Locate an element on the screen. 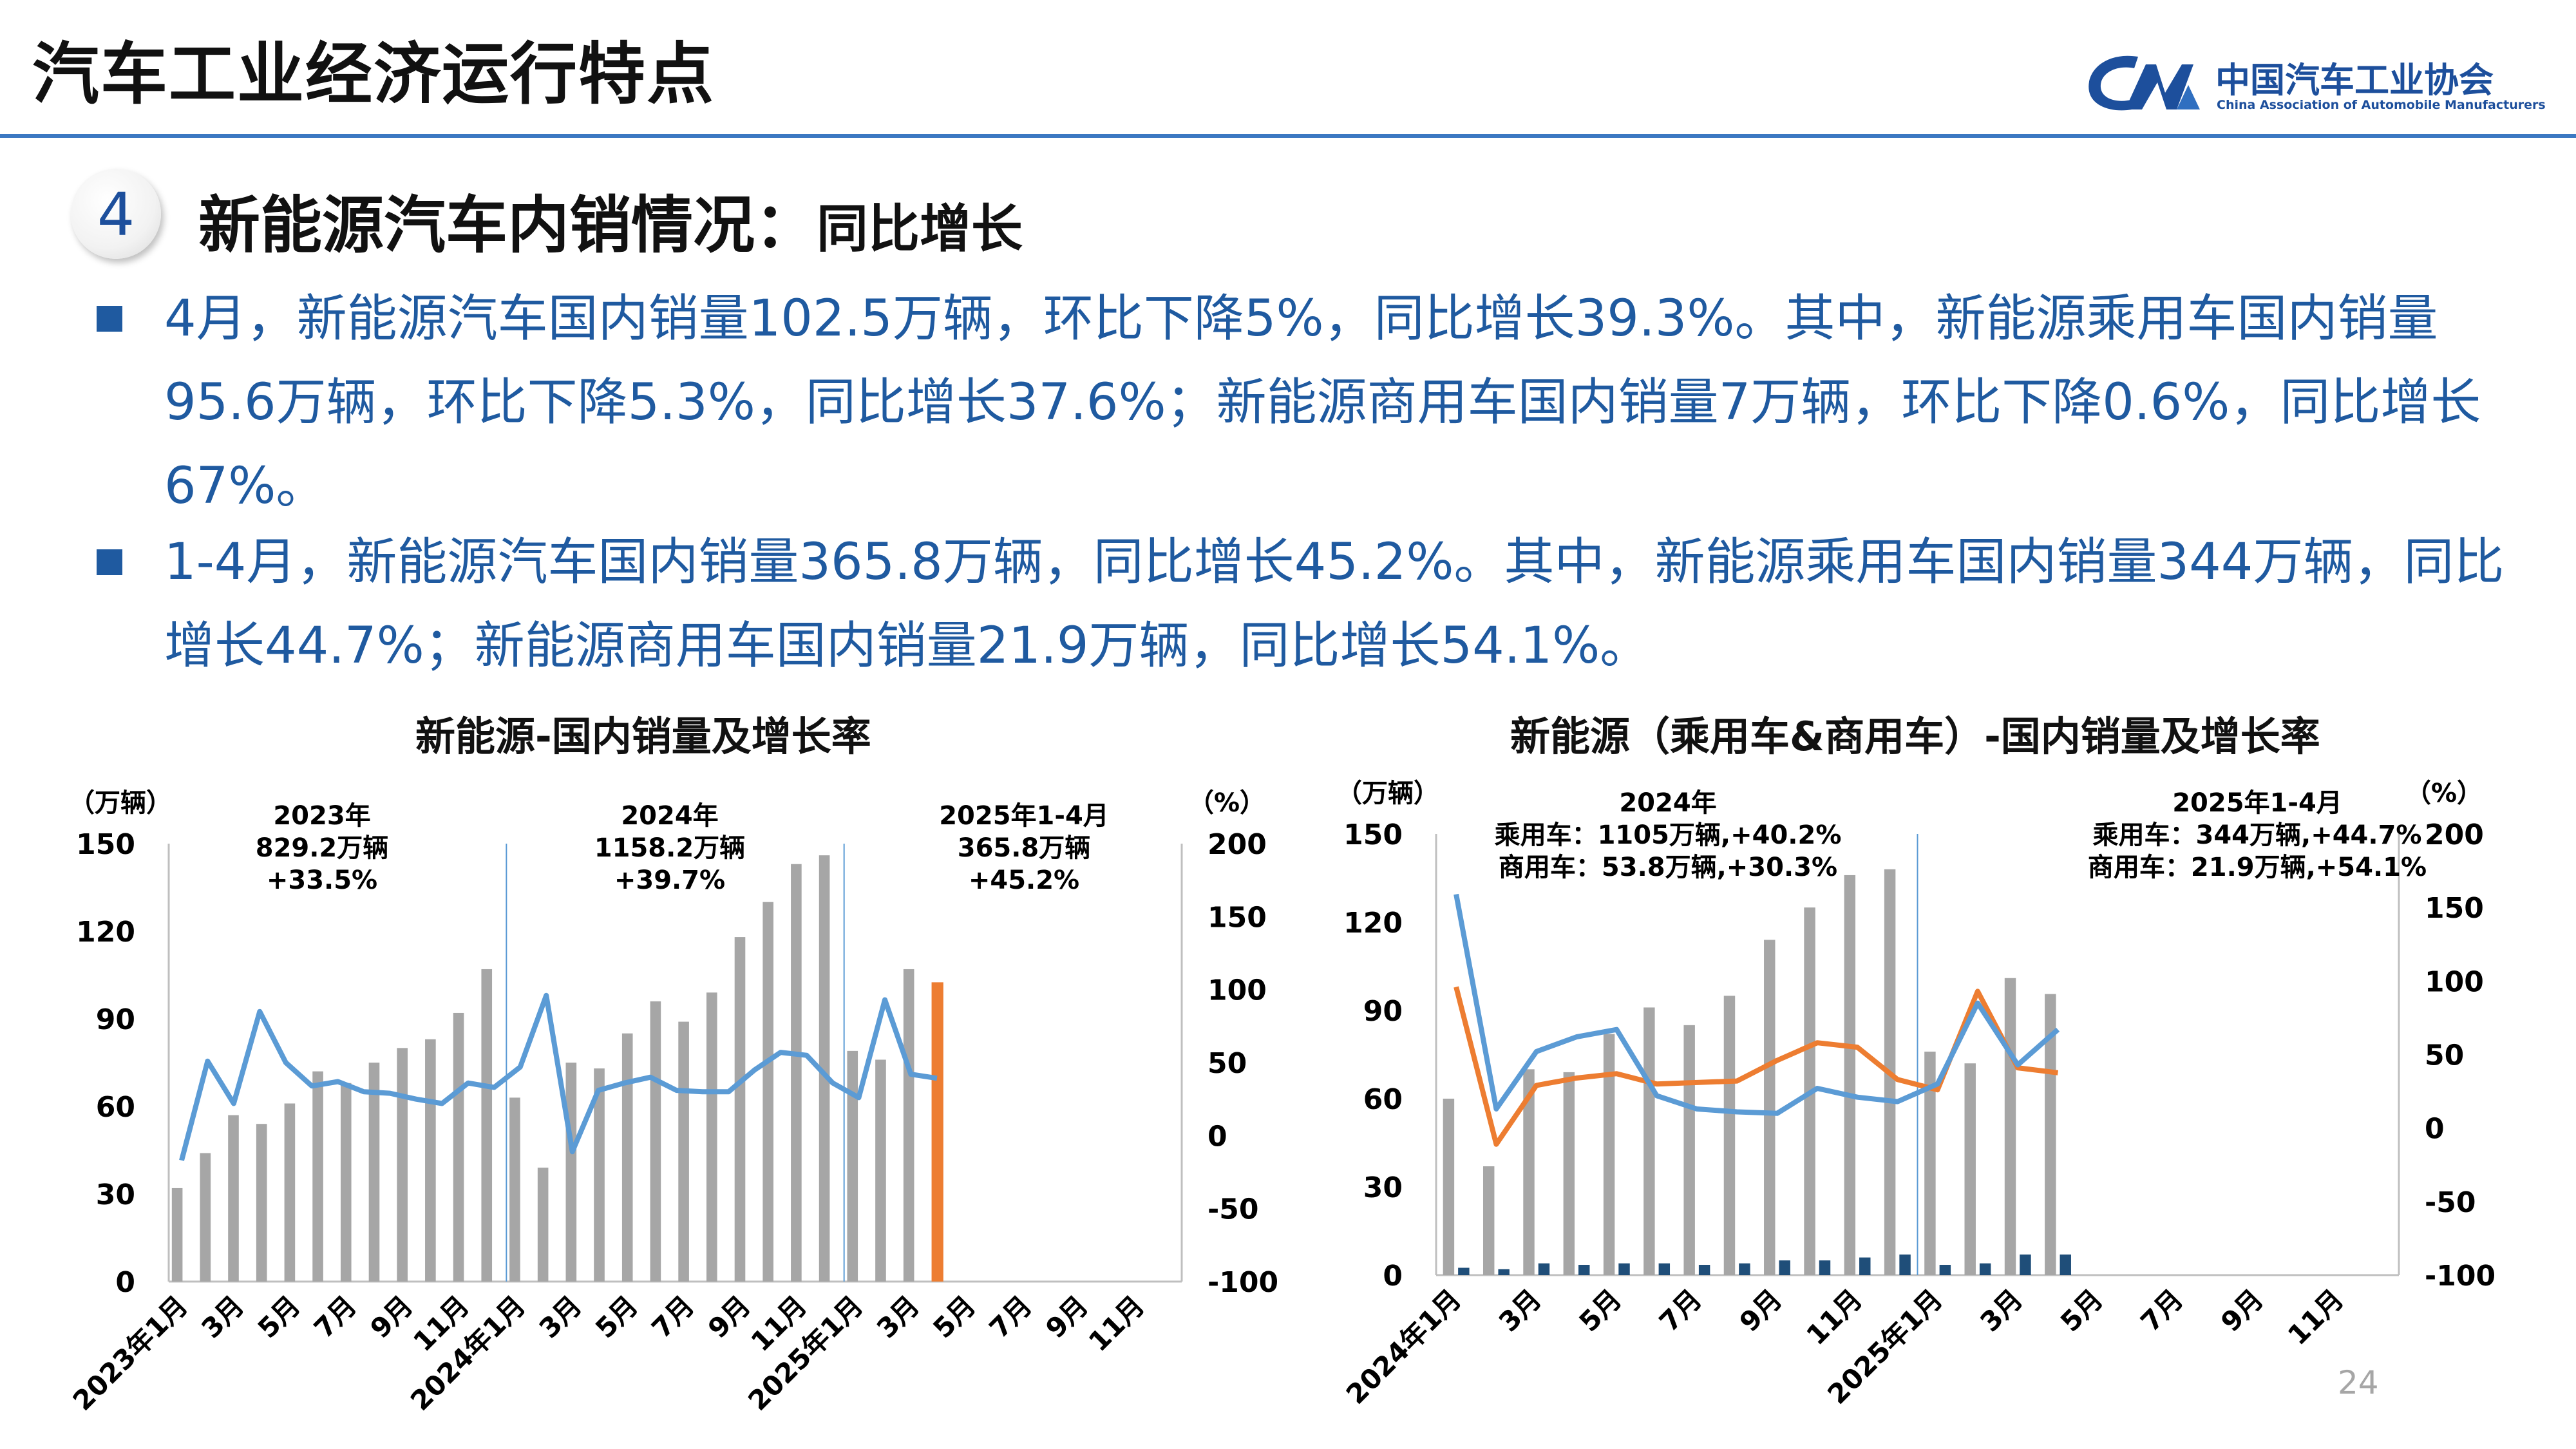 The height and width of the screenshot is (1449, 2576). caam-logo-icon is located at coordinates (2144, 83).